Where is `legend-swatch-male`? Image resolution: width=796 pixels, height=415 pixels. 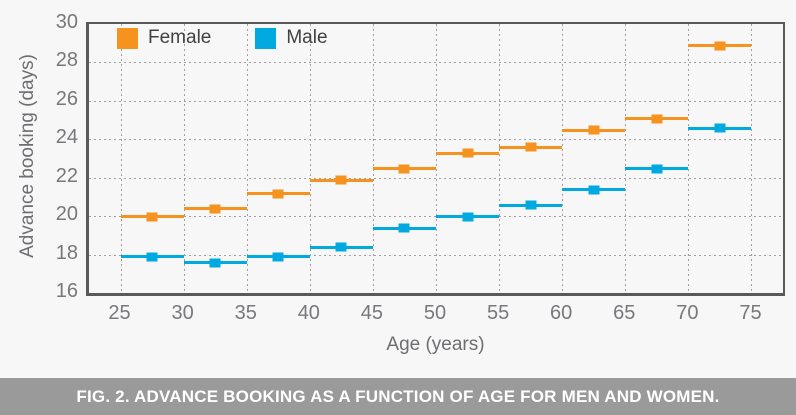
legend-swatch-male is located at coordinates (266, 38).